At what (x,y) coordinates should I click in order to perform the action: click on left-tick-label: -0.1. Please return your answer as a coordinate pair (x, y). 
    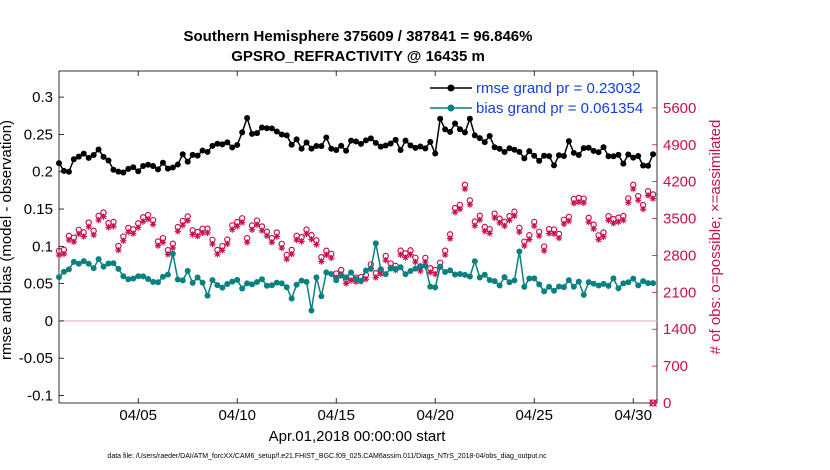
    Looking at the image, I should click on (40, 396).